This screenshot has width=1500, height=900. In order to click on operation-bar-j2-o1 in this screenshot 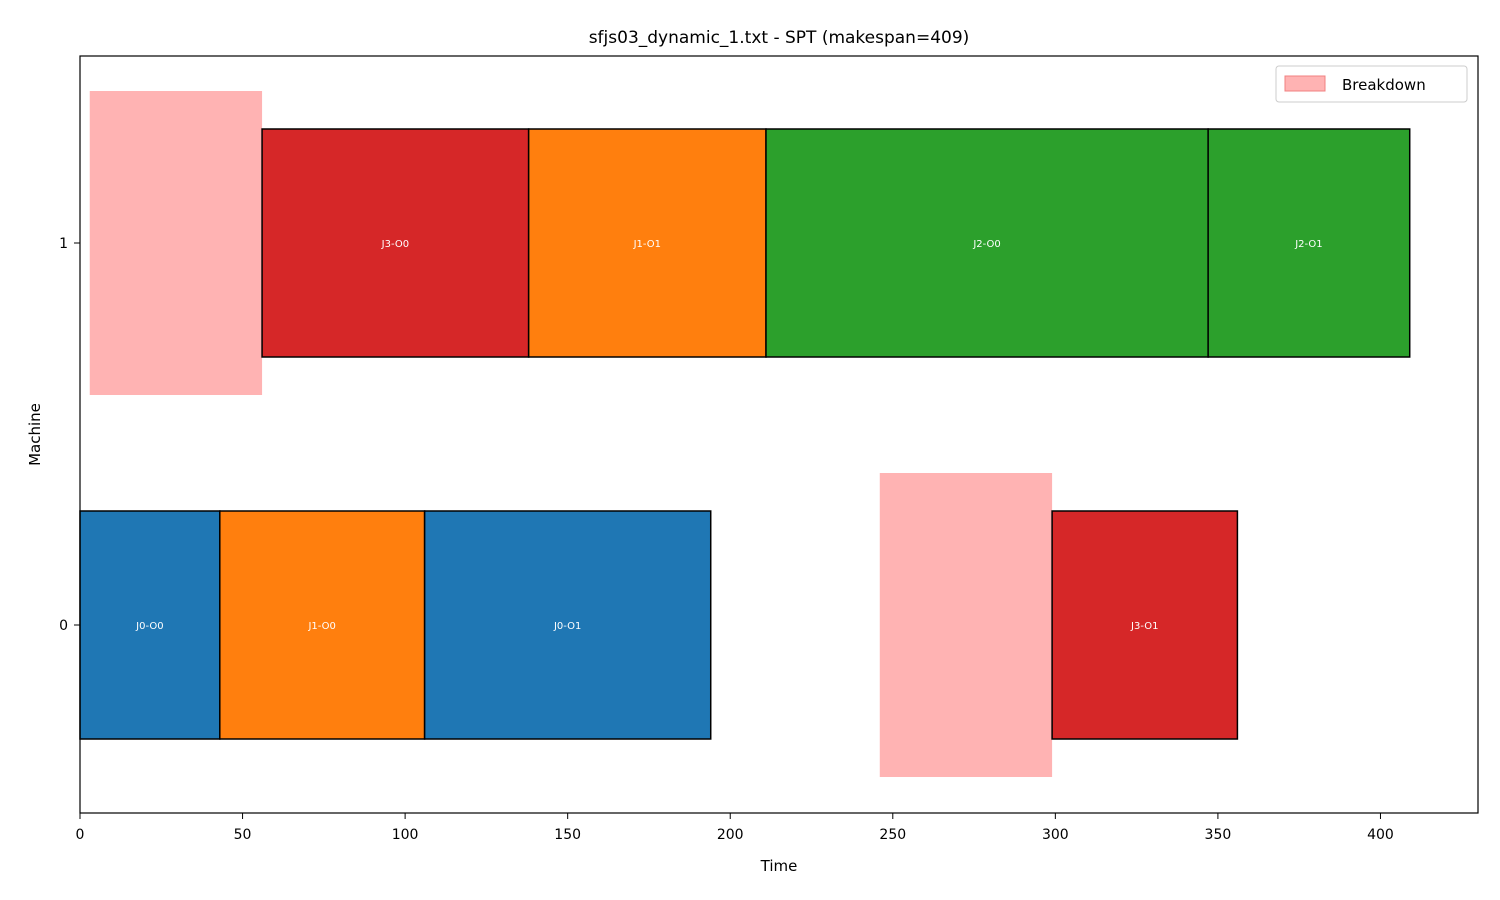, I will do `click(1309, 243)`.